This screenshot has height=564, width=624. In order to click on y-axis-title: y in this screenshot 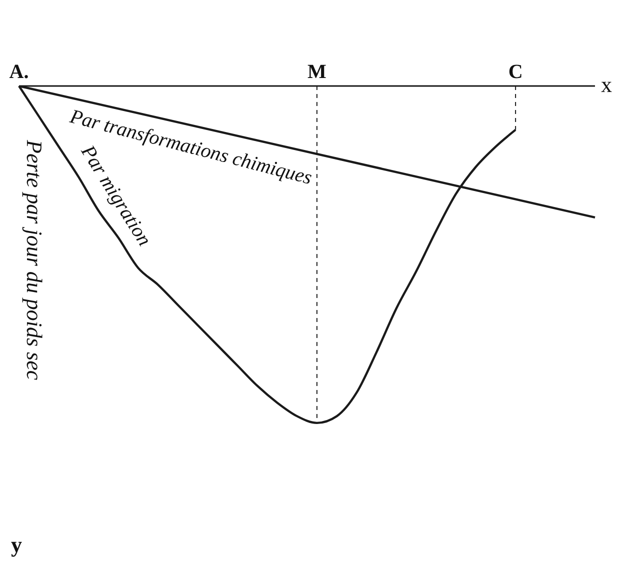, I will do `click(16, 544)`.